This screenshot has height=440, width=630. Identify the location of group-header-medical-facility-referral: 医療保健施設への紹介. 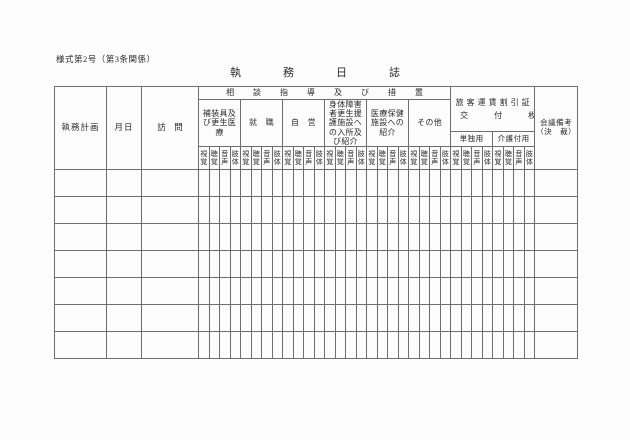
(387, 123).